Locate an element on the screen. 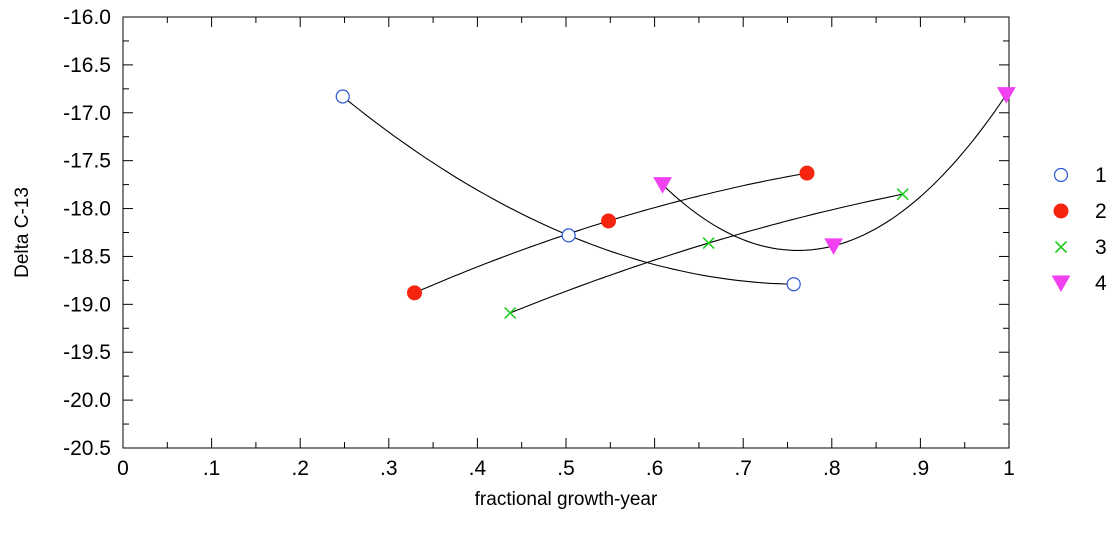 The image size is (1117, 535). legend-label: 2 is located at coordinates (1101, 211).